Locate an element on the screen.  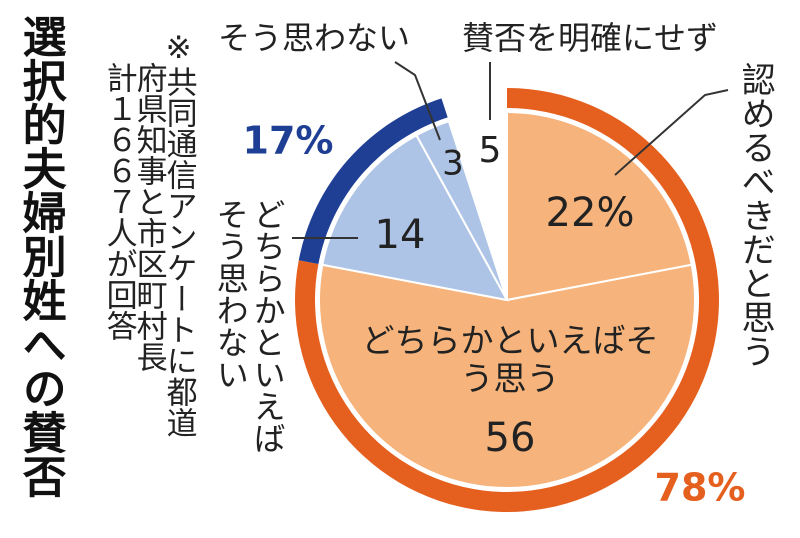
category-label: どちらかといえばそう思わない is located at coordinates (249, 326).